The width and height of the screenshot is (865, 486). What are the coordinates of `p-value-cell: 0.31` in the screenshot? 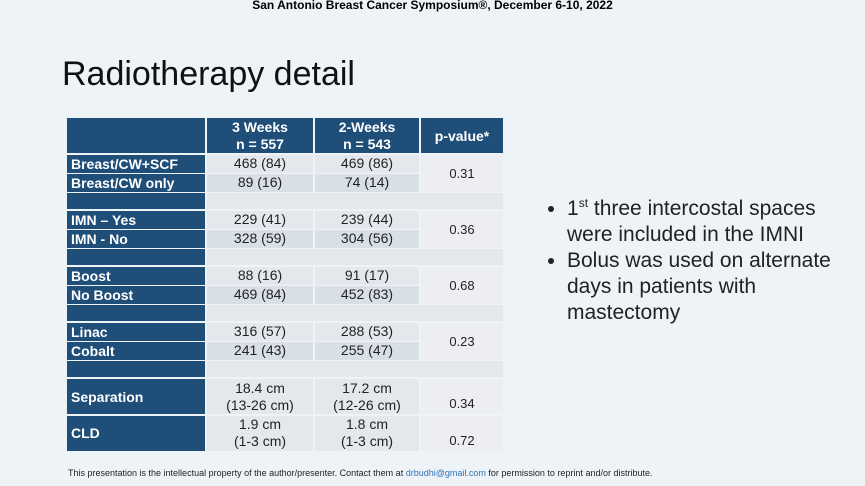 It's located at (462, 173).